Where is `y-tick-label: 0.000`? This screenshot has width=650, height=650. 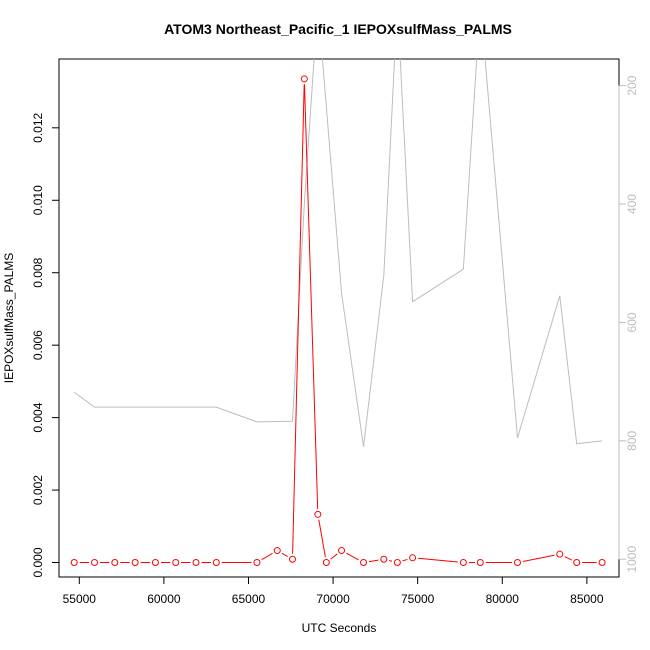 y-tick-label: 0.000 is located at coordinates (38, 562).